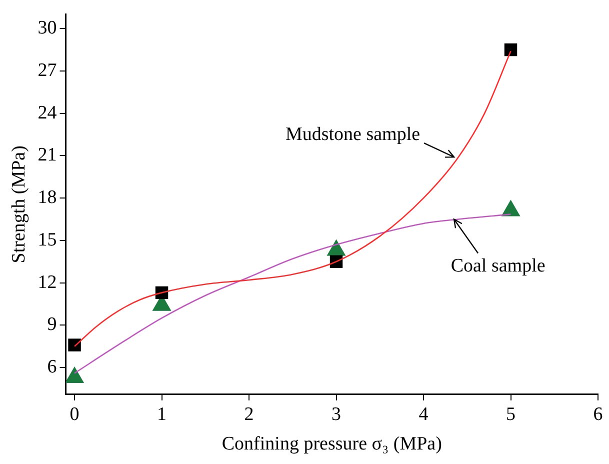 This screenshot has height=464, width=609. Describe the element at coordinates (423, 414) in the screenshot. I see `x-tick-label: 4` at that location.